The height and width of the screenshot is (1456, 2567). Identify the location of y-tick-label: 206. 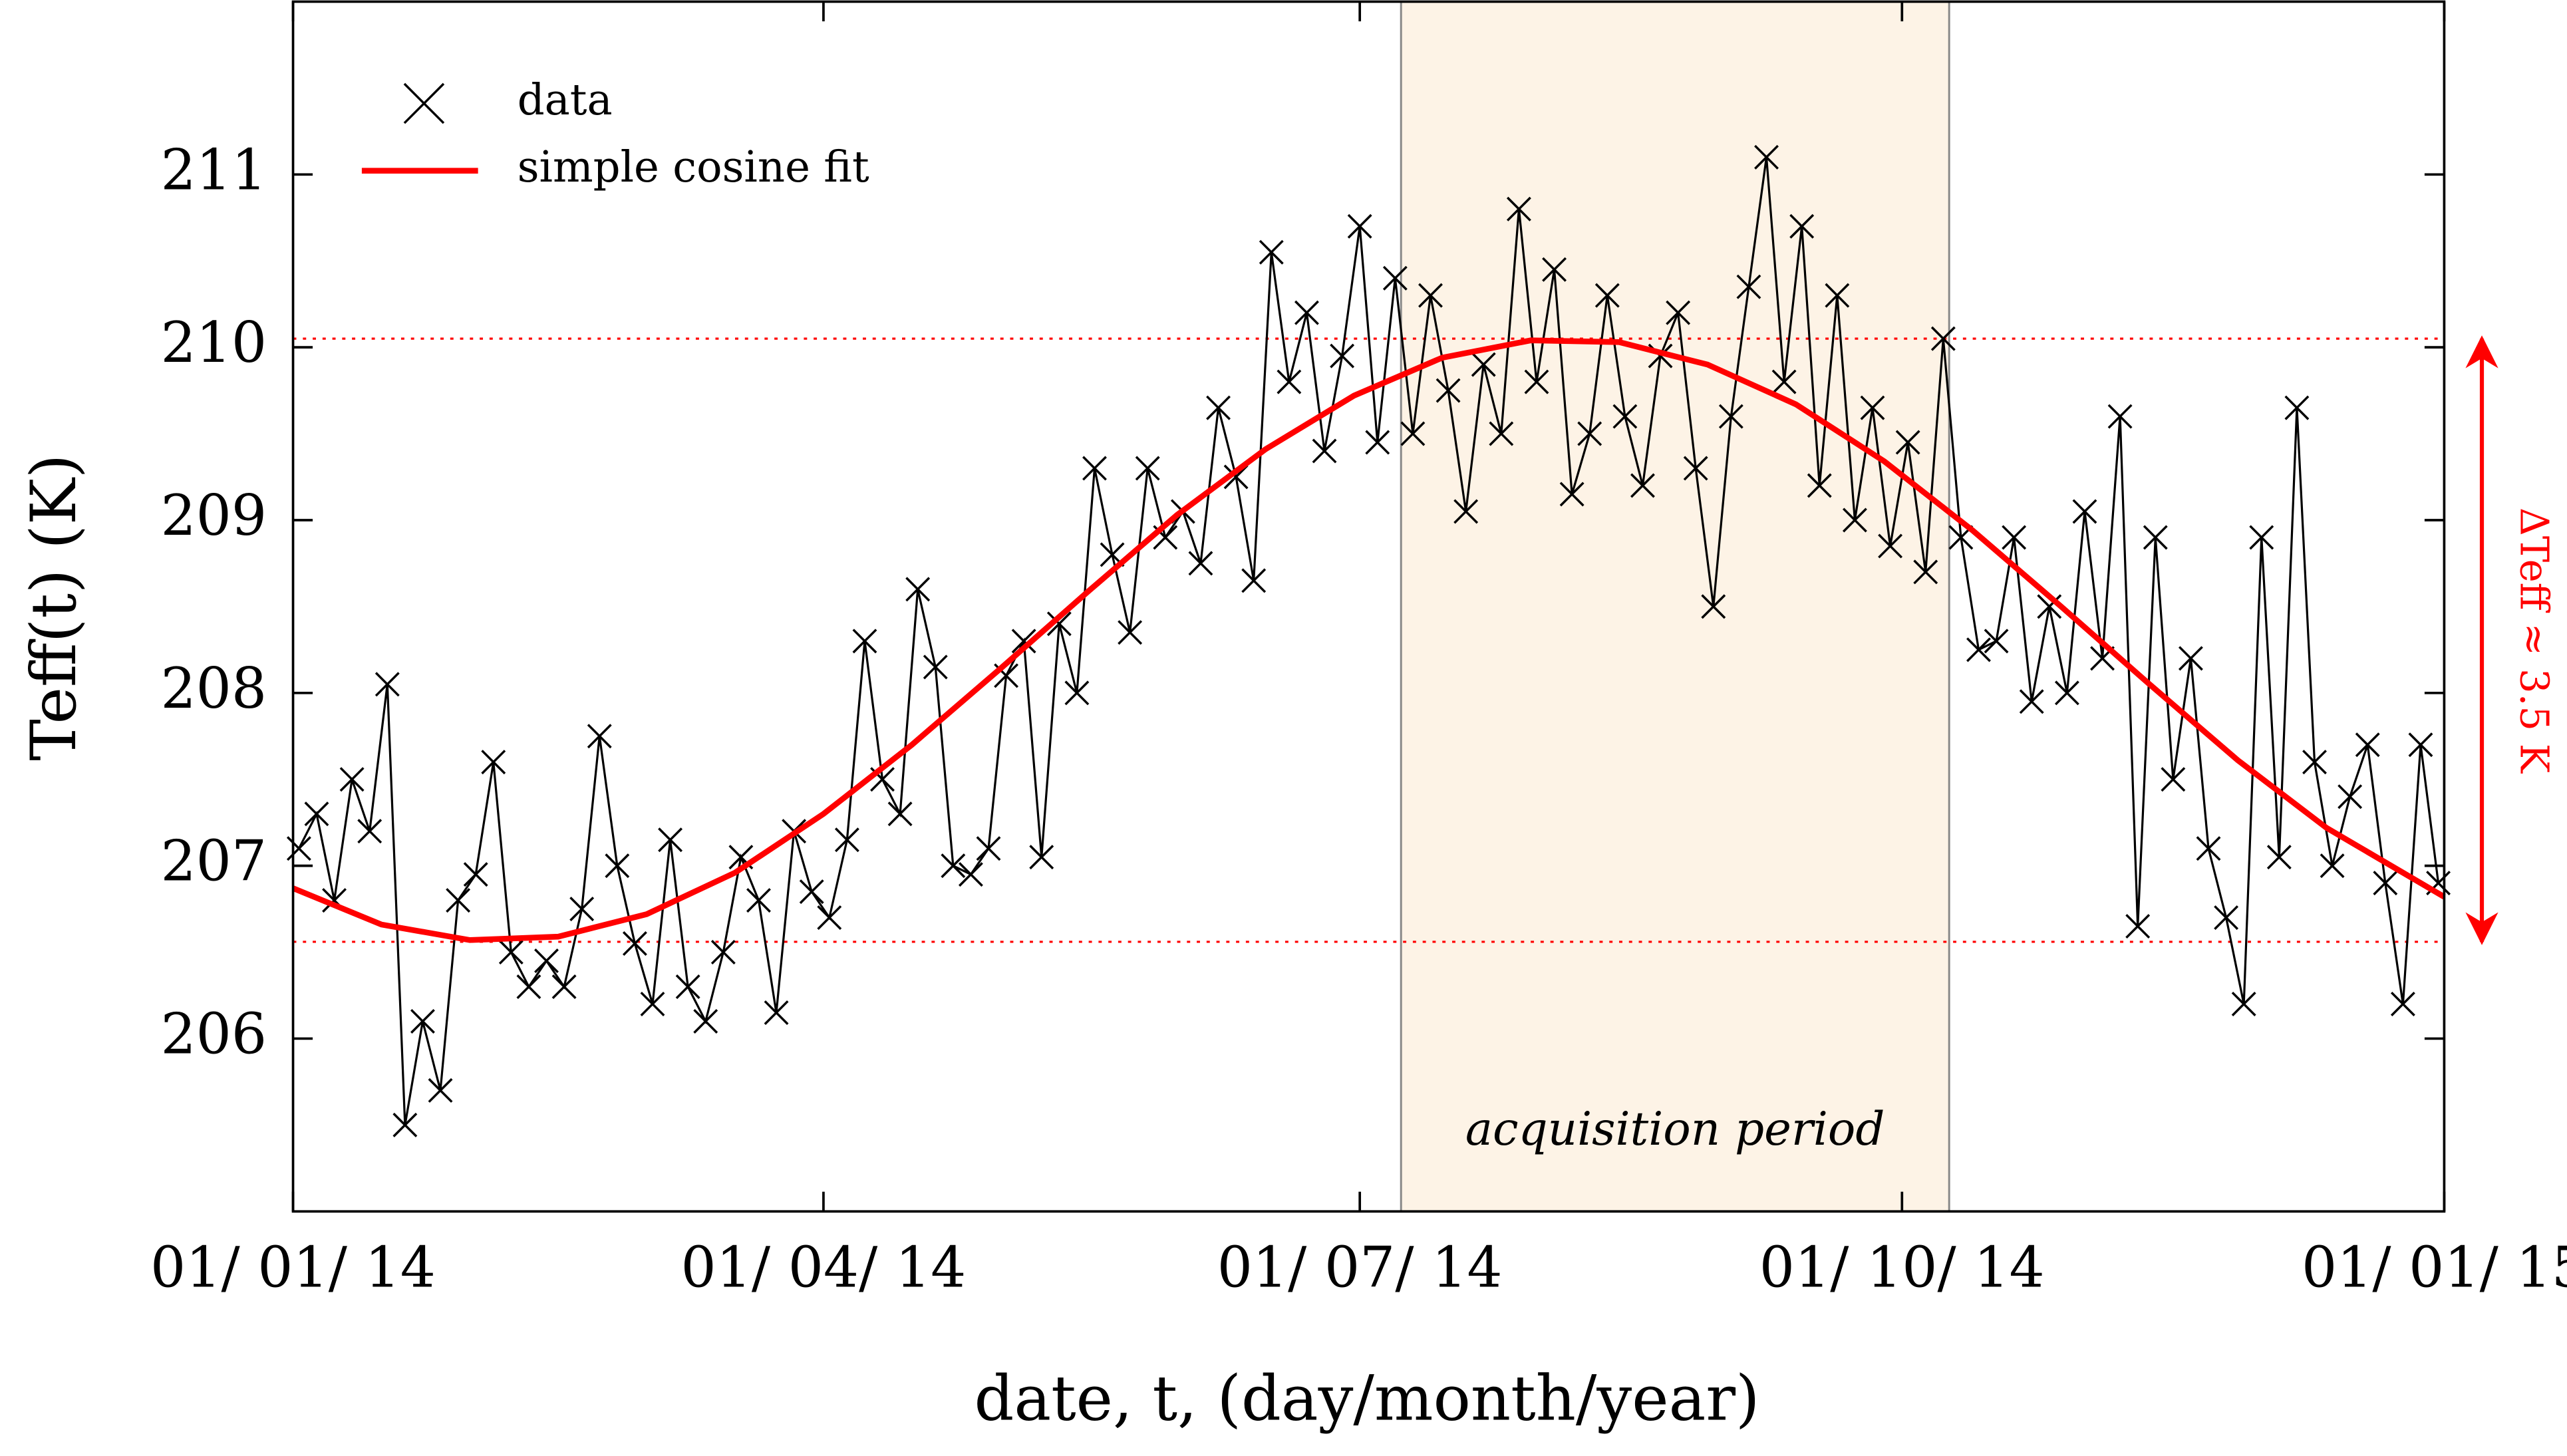
(213, 1033).